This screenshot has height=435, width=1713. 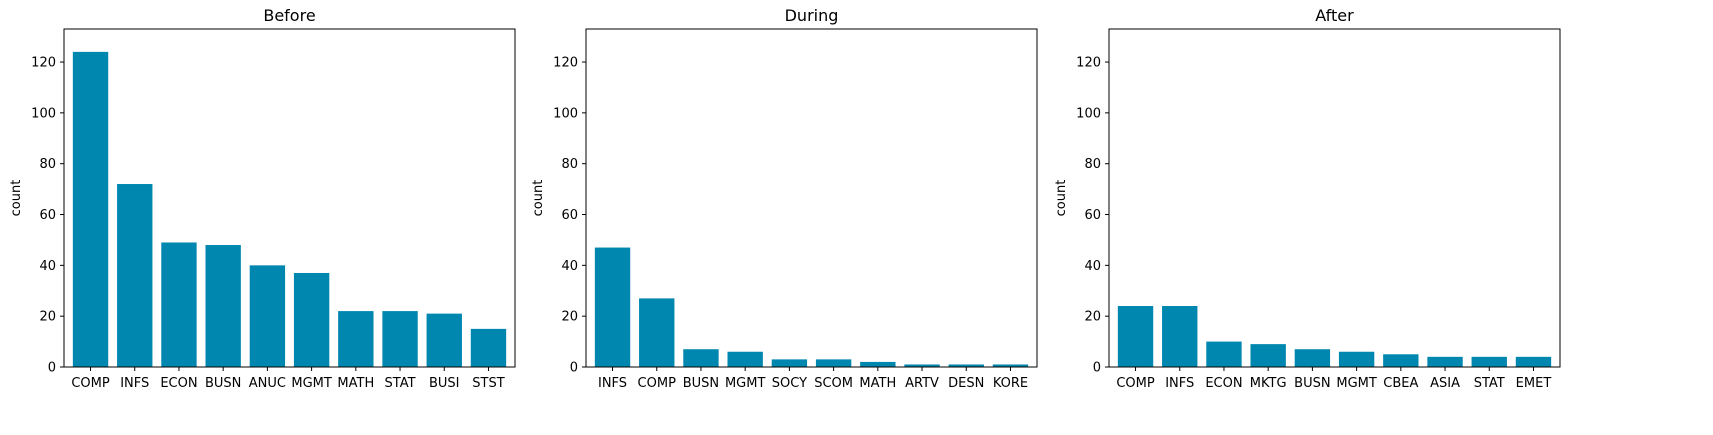 I want to click on bar-socy, so click(x=789, y=363).